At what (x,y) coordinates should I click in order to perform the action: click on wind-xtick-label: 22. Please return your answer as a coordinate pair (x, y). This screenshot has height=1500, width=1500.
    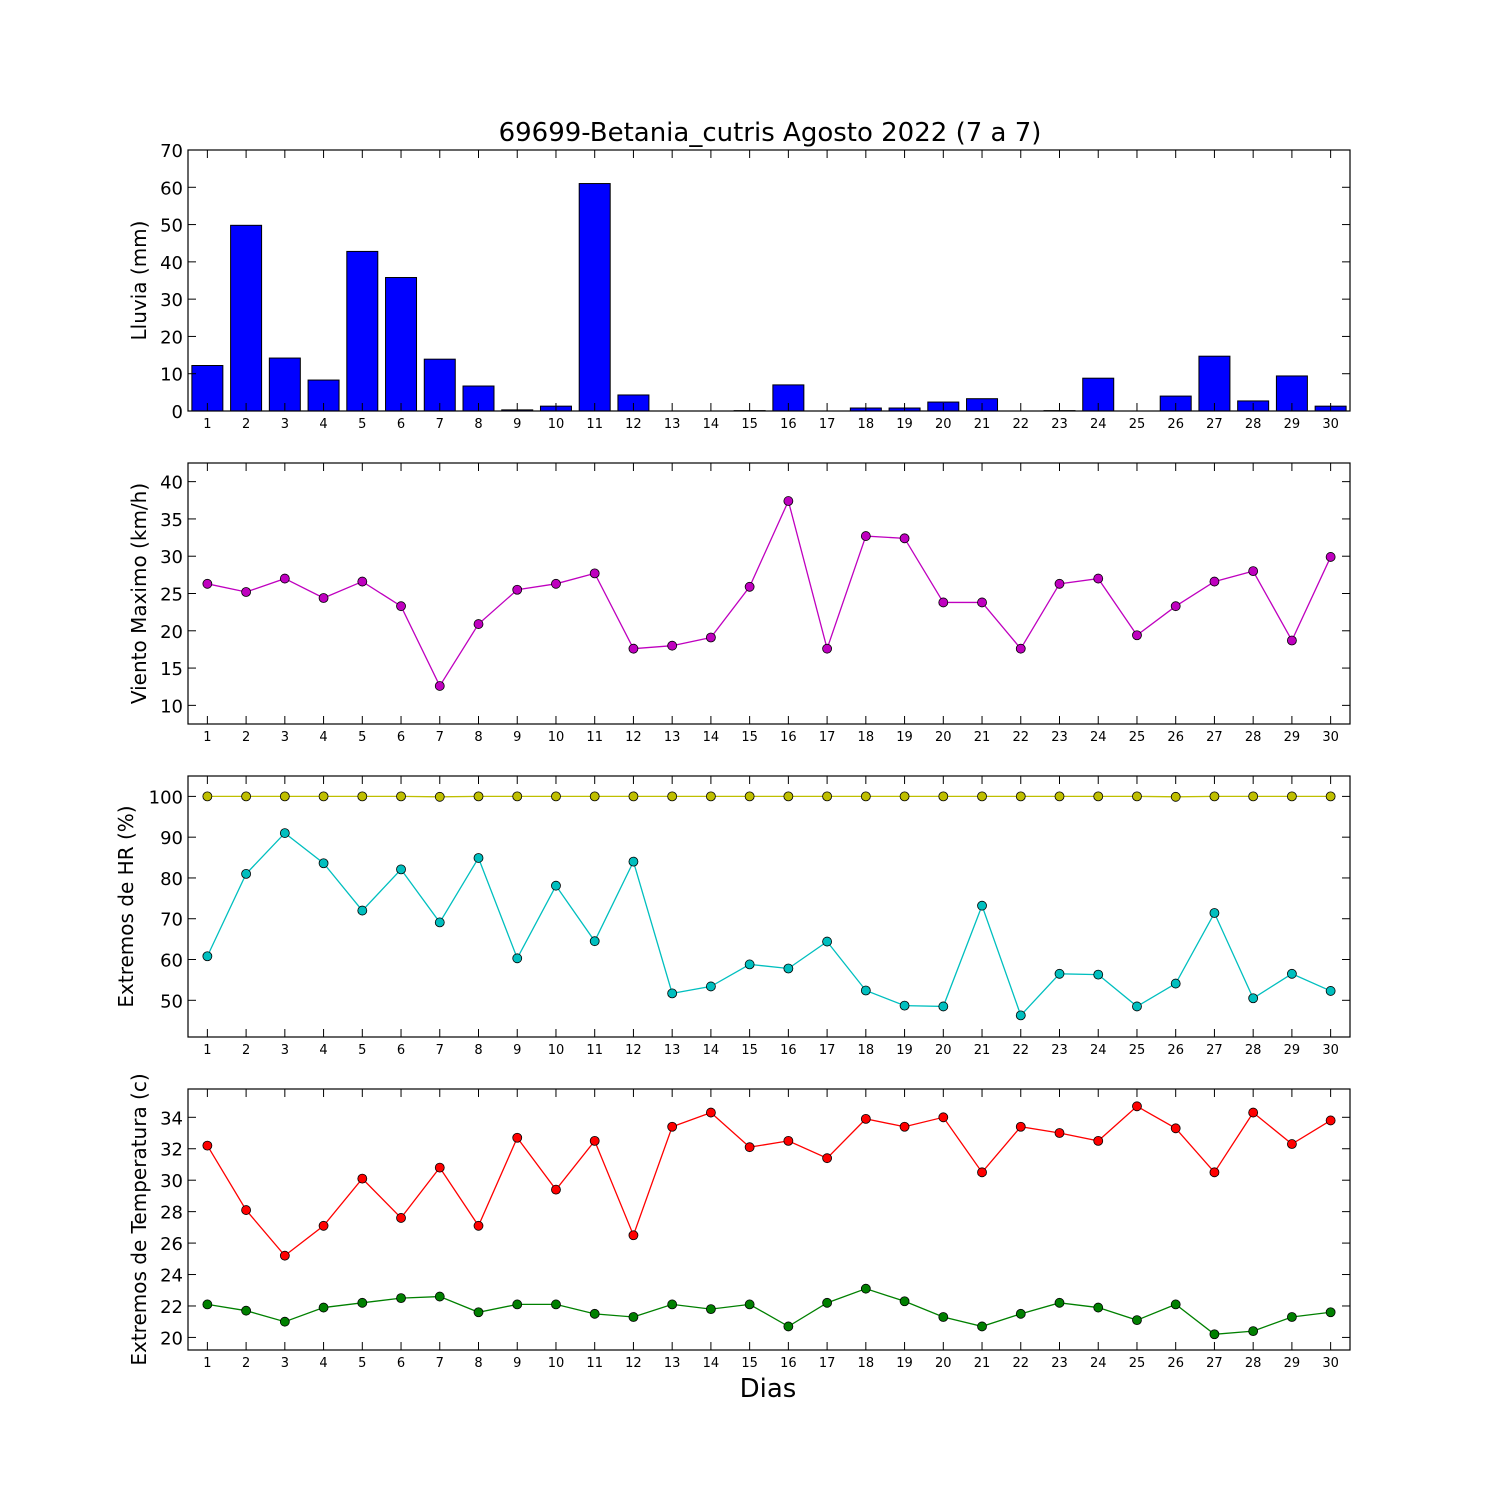
    Looking at the image, I should click on (1020, 737).